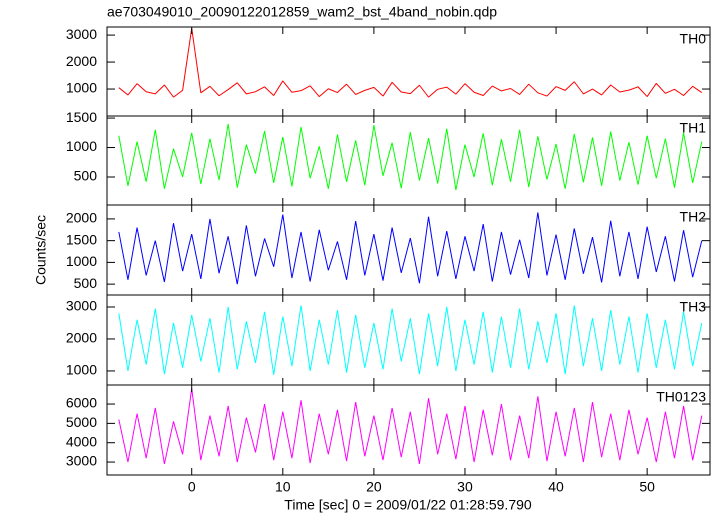  What do you see at coordinates (81, 441) in the screenshot?
I see `y-tick-label: 4000` at bounding box center [81, 441].